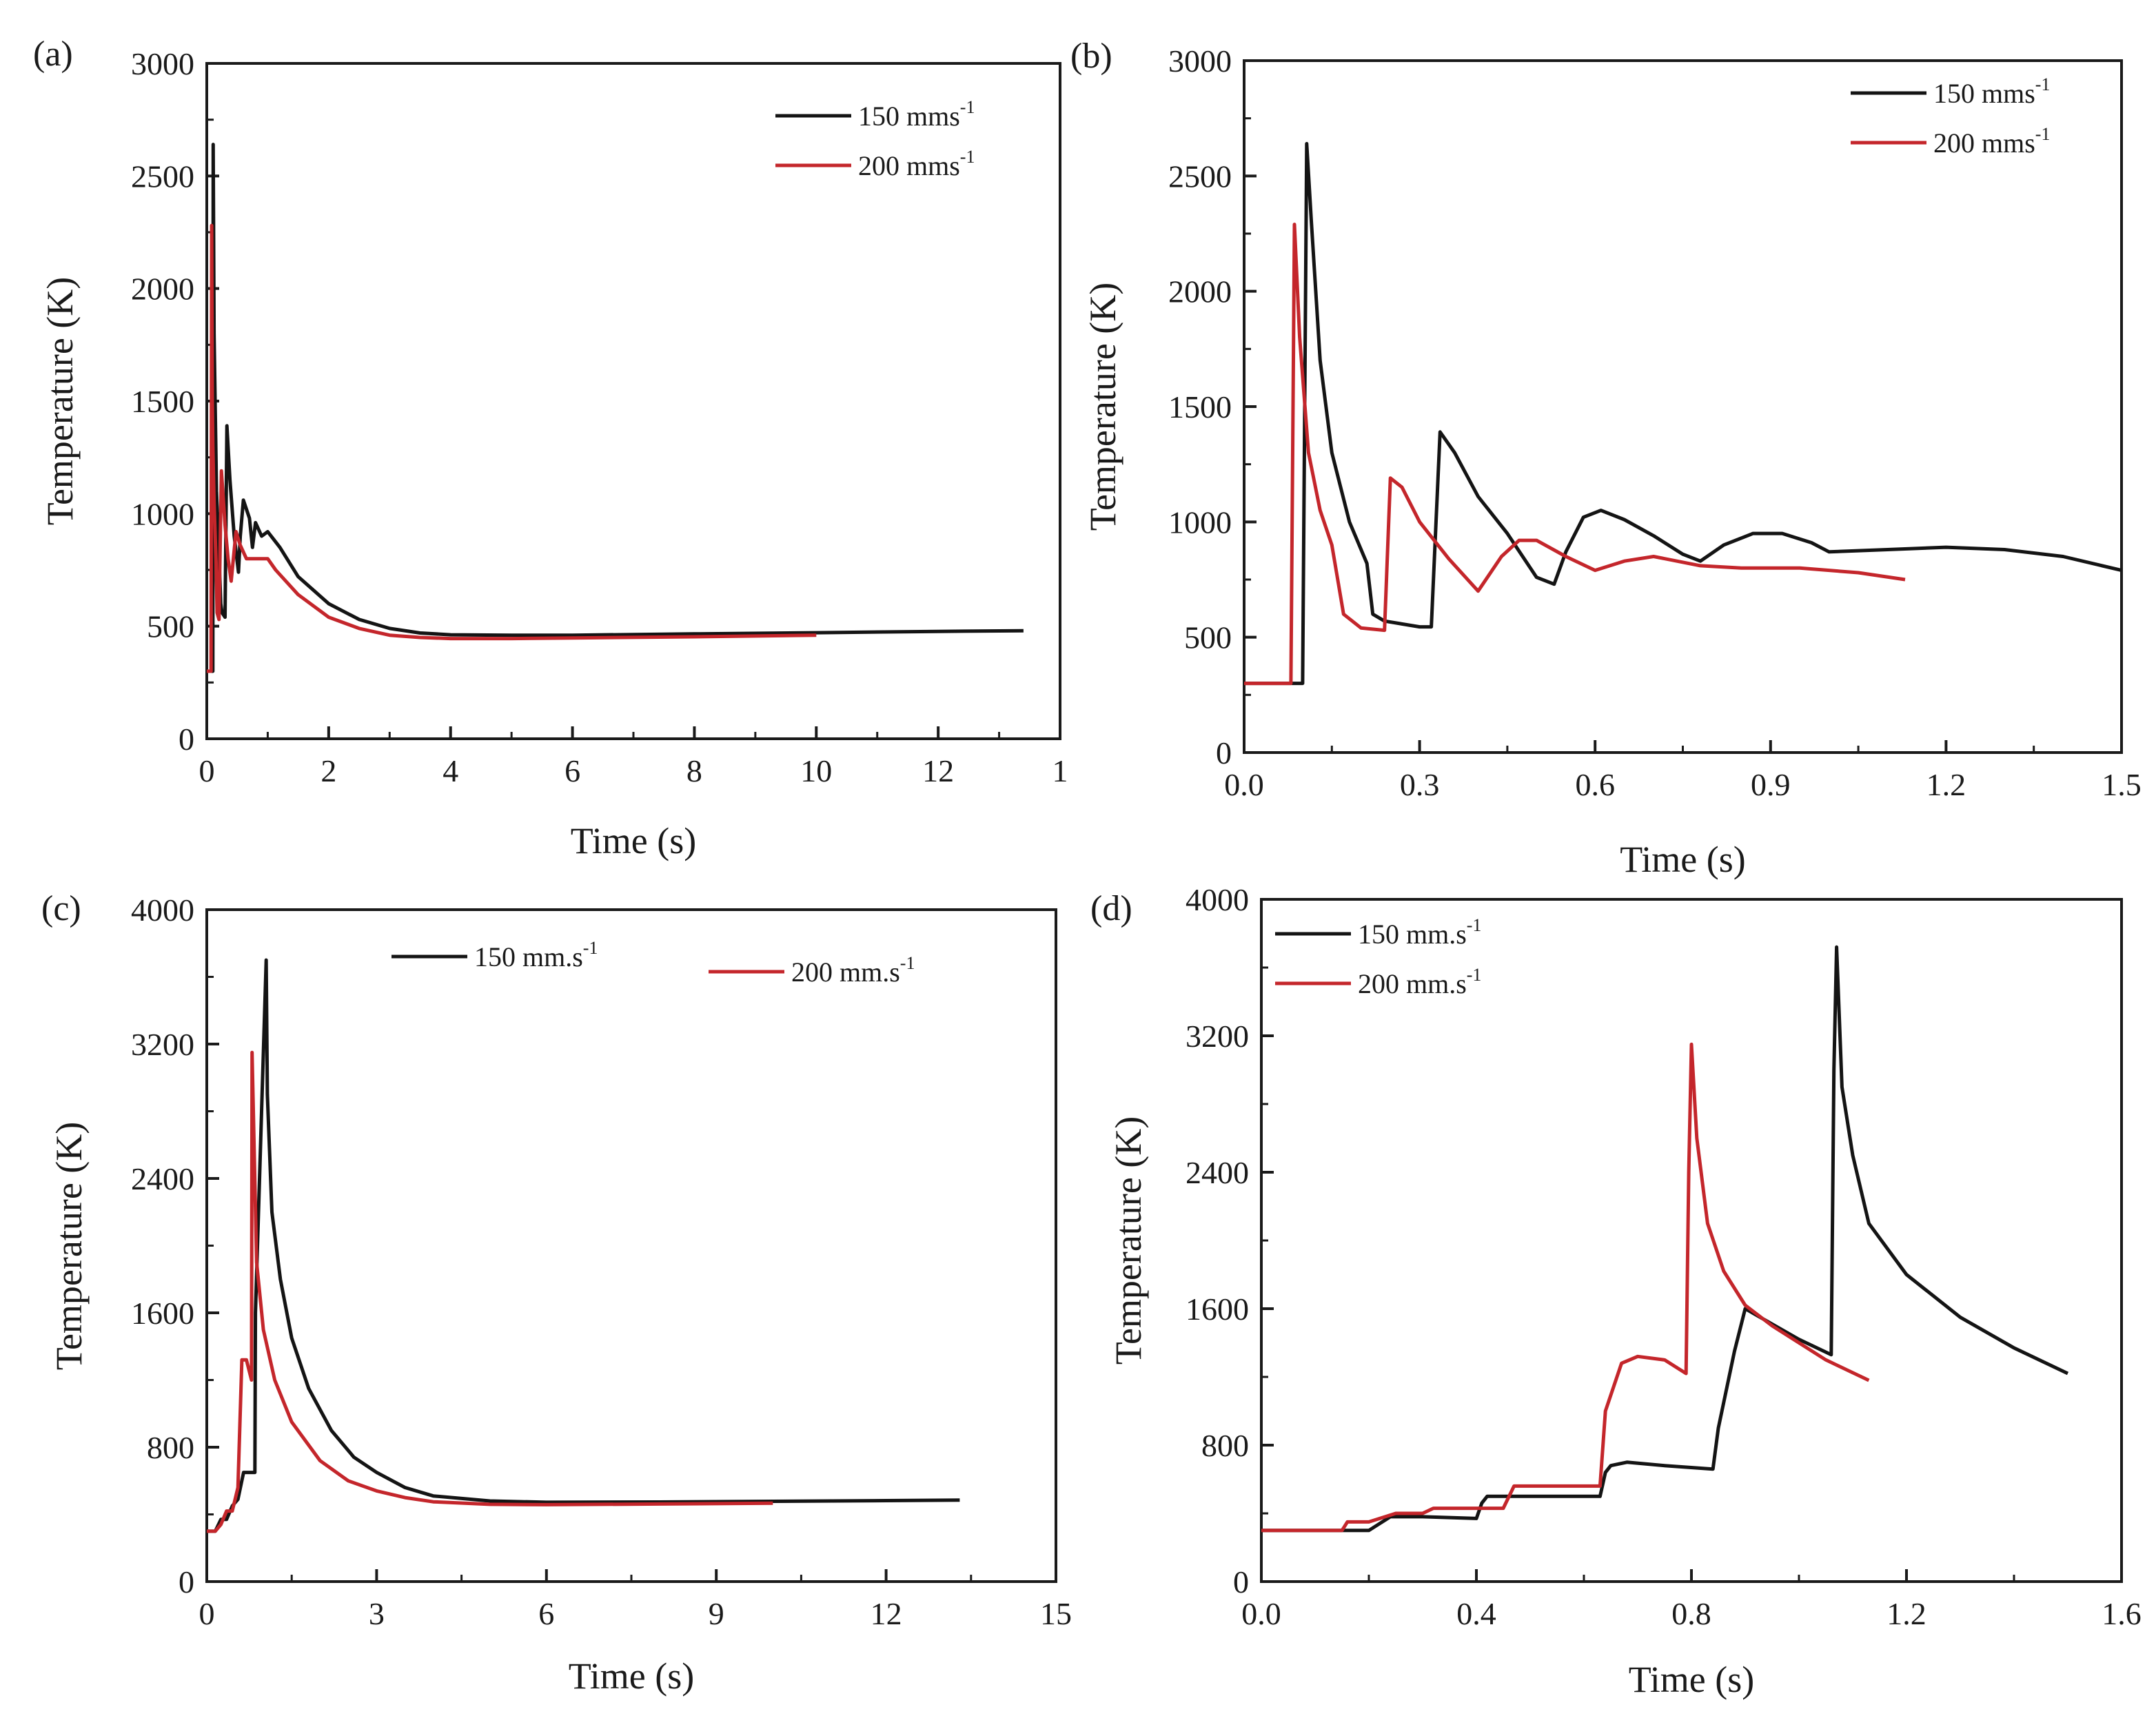 Image resolution: width=2156 pixels, height=1727 pixels. I want to click on panel-label: (b), so click(1091, 56).